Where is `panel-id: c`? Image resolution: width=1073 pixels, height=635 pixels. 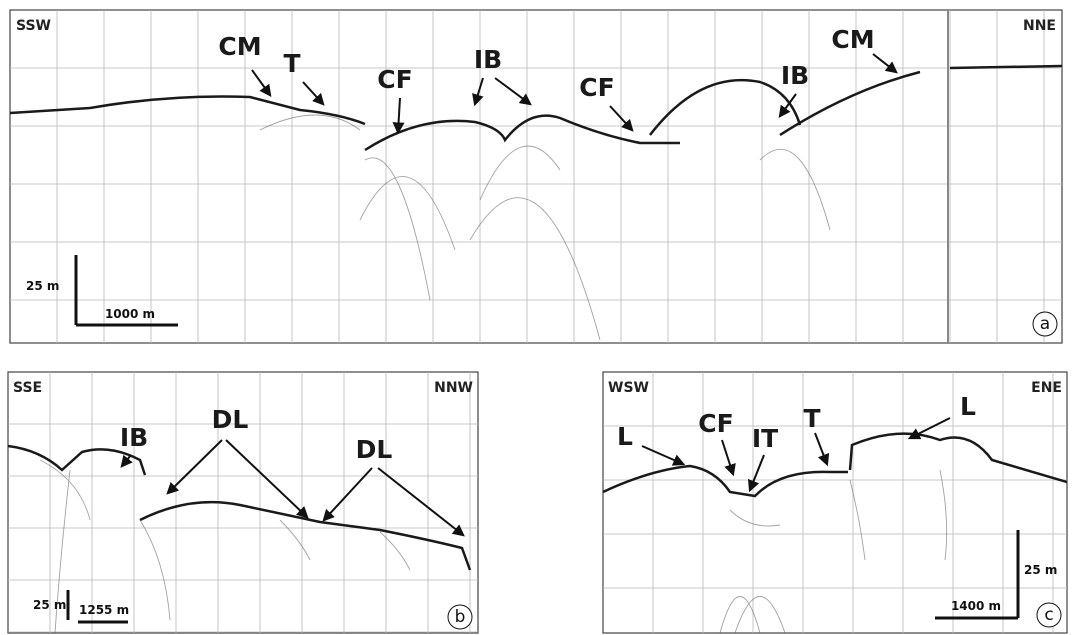
panel-id: c is located at coordinates (1048, 615).